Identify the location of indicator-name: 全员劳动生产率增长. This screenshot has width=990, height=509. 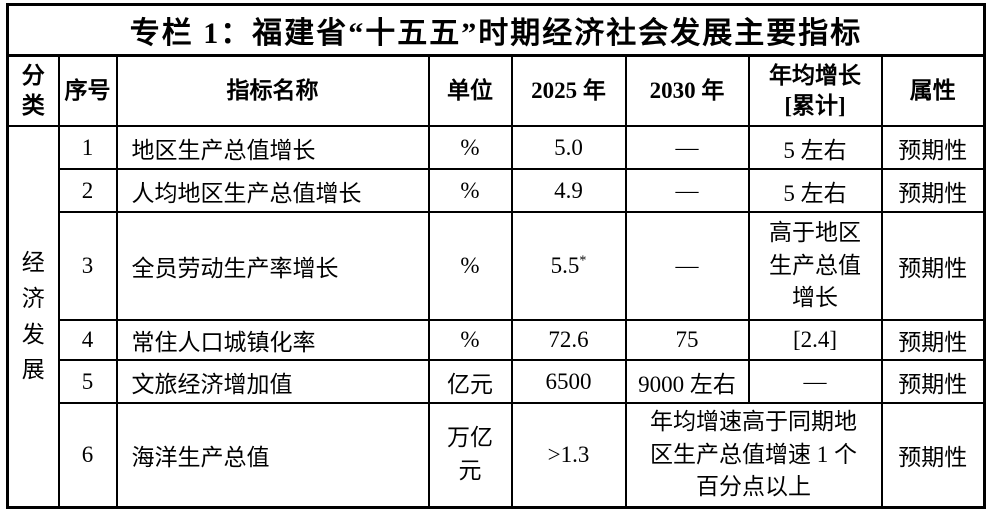
(272, 266).